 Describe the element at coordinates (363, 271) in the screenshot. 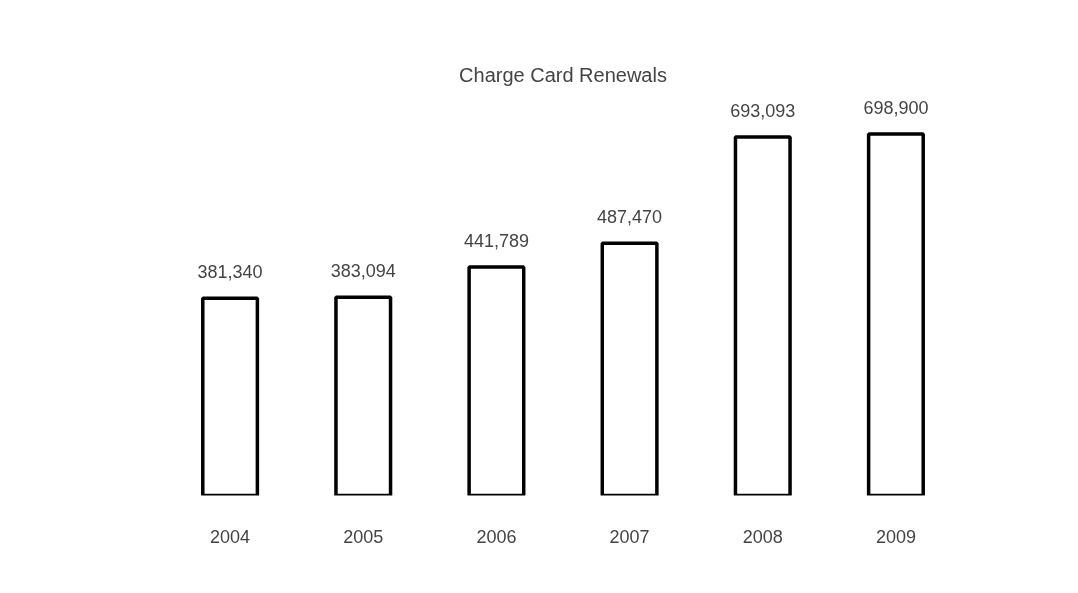

I see `data-label: 383,094` at that location.